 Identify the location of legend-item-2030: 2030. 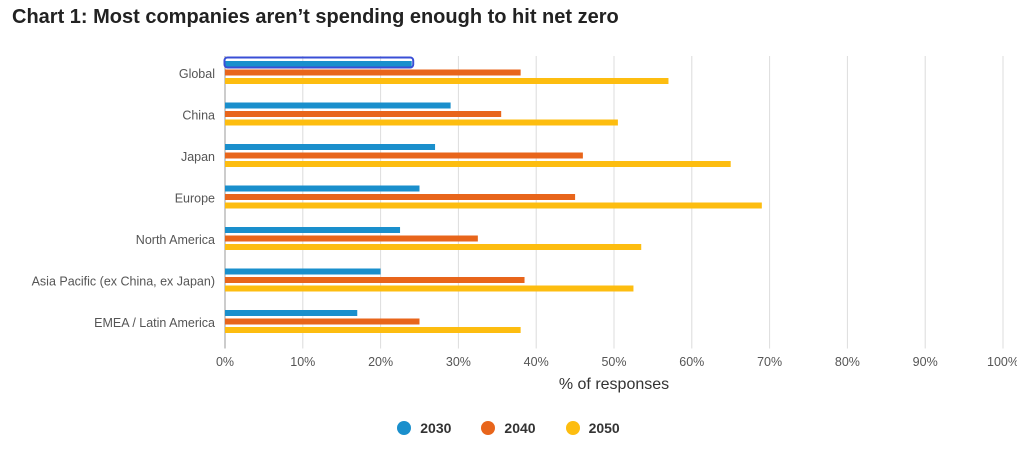
(424, 428).